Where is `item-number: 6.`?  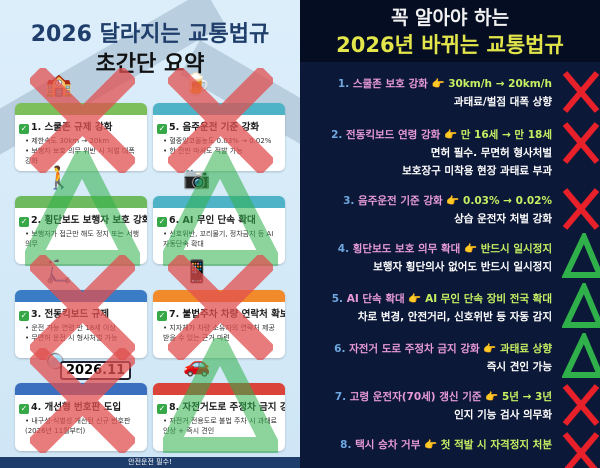 item-number: 6. is located at coordinates (340, 349).